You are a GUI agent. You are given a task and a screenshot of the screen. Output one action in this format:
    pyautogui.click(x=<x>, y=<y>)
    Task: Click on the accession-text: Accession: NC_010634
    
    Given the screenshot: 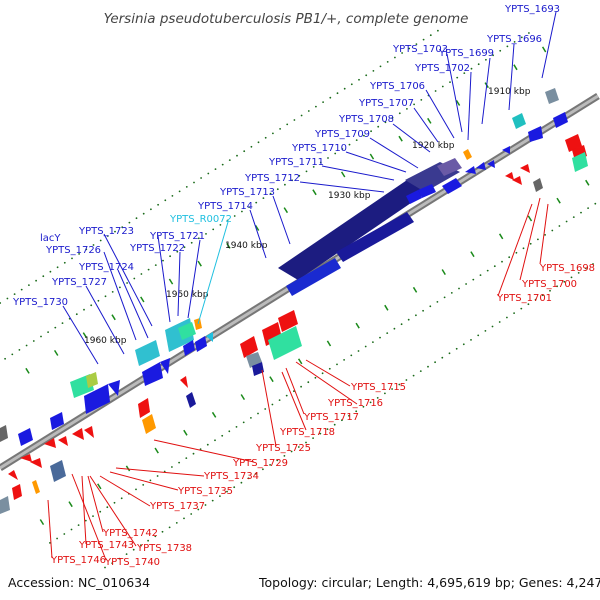 What is the action you would take?
    pyautogui.click(x=79, y=582)
    